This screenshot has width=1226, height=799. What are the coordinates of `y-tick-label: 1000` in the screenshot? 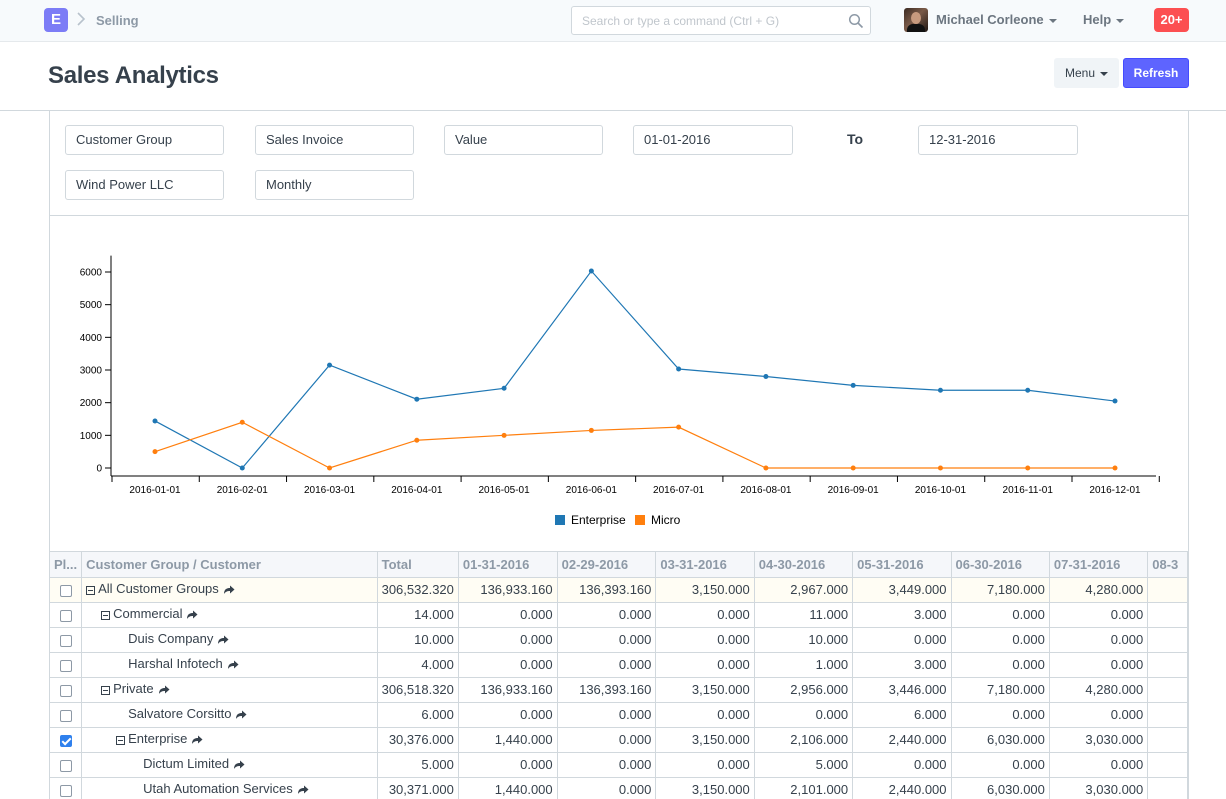 It's located at (91, 436).